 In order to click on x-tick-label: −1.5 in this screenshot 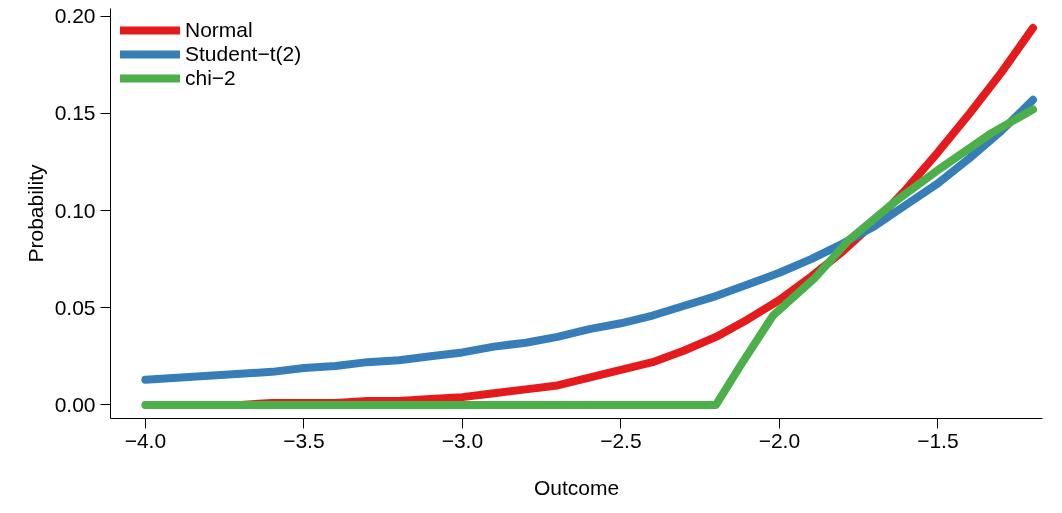, I will do `click(938, 440)`.